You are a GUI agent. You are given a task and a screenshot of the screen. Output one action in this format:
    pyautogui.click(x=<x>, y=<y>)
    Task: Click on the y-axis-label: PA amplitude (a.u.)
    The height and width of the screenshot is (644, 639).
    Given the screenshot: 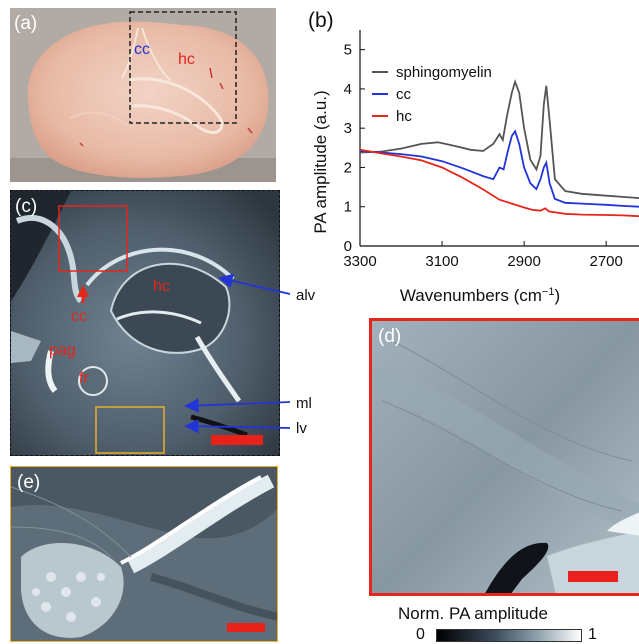 What is the action you would take?
    pyautogui.click(x=320, y=161)
    